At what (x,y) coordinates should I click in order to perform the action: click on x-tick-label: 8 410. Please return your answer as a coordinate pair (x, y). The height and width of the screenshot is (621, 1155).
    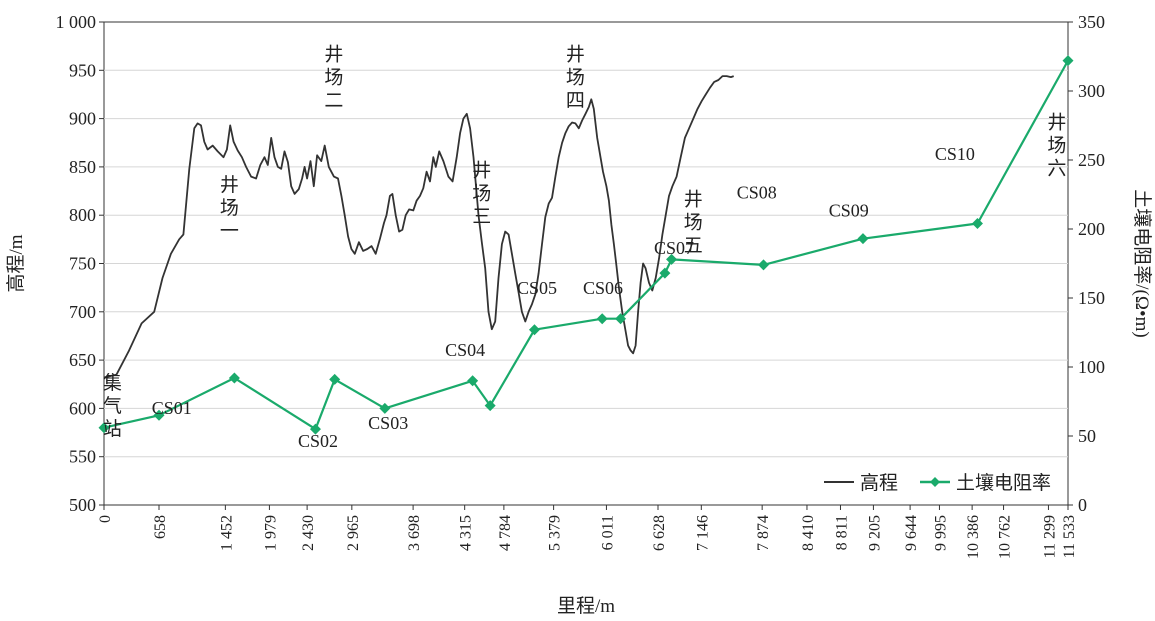
    Looking at the image, I should click on (808, 533).